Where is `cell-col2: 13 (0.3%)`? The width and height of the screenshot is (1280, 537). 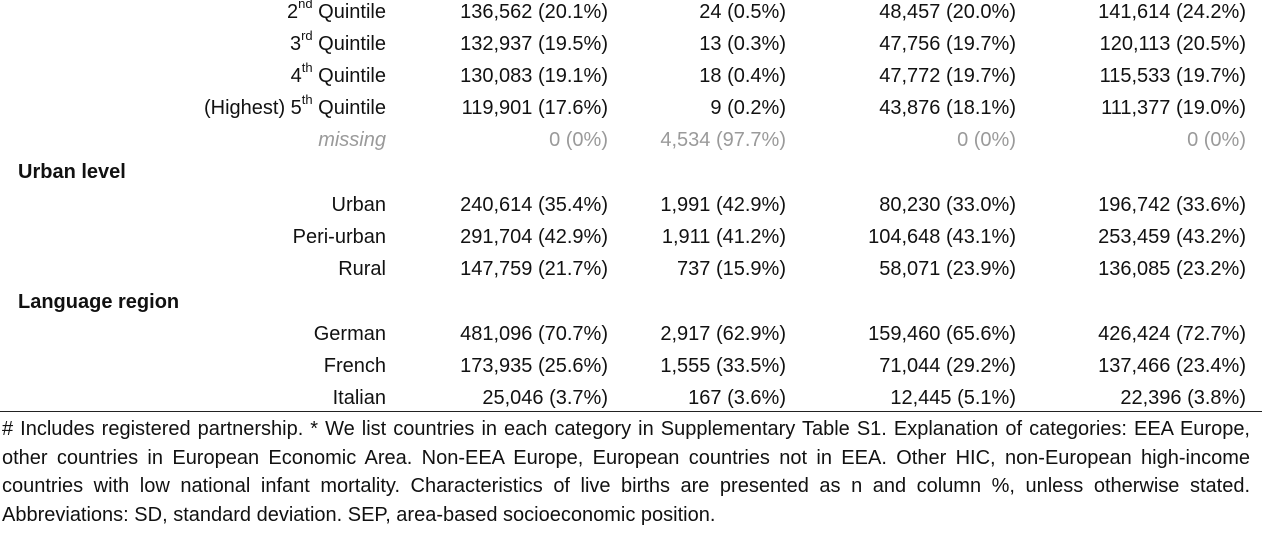
cell-col2: 13 (0.3%) is located at coordinates (742, 44).